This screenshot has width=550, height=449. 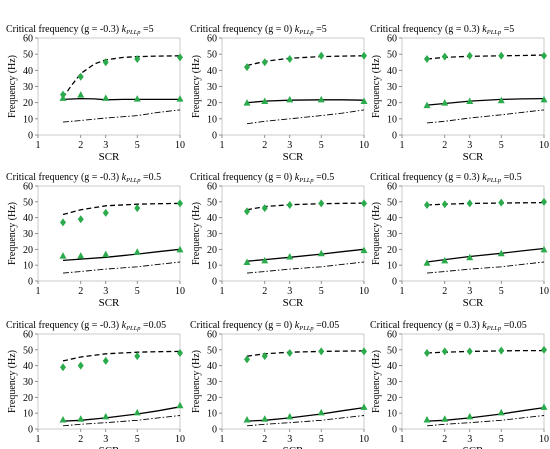 What do you see at coordinates (264, 326) in the screenshot?
I see `chart-title: Critical frequency (g = 0) kPLLp =0.05` at bounding box center [264, 326].